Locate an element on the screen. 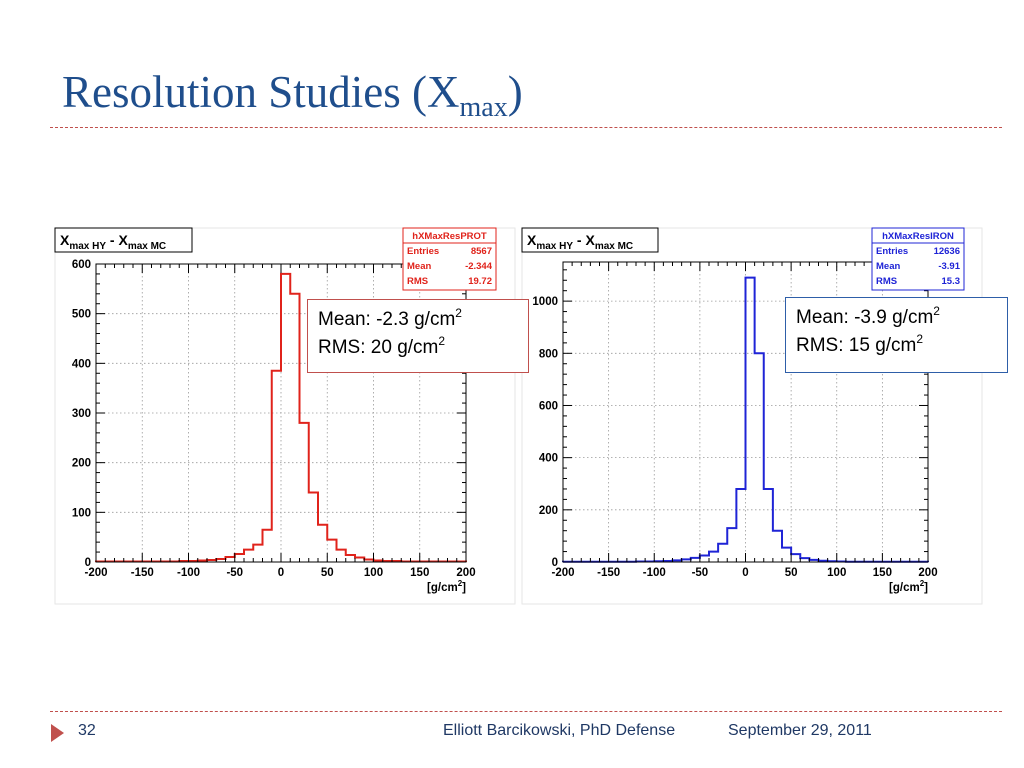  stats-box-value: -3.91 is located at coordinates (949, 266).